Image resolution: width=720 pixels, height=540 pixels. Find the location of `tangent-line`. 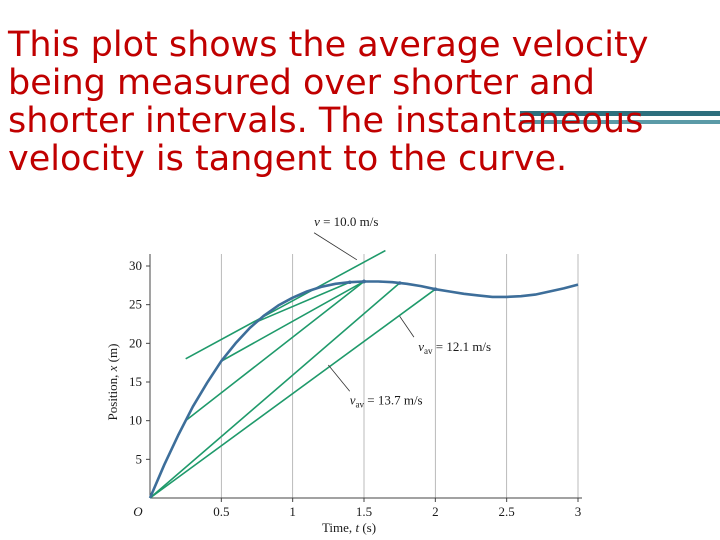

tangent-line is located at coordinates (285, 304).